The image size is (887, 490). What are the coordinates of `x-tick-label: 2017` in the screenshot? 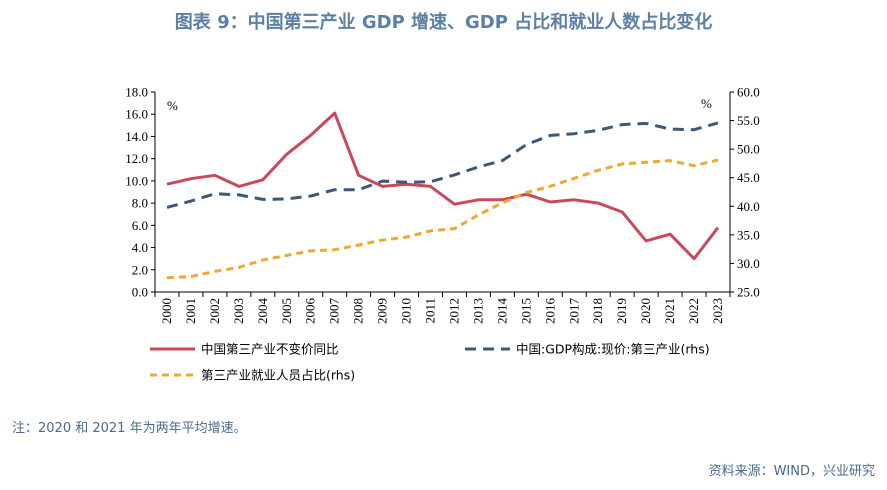 It's located at (573, 311).